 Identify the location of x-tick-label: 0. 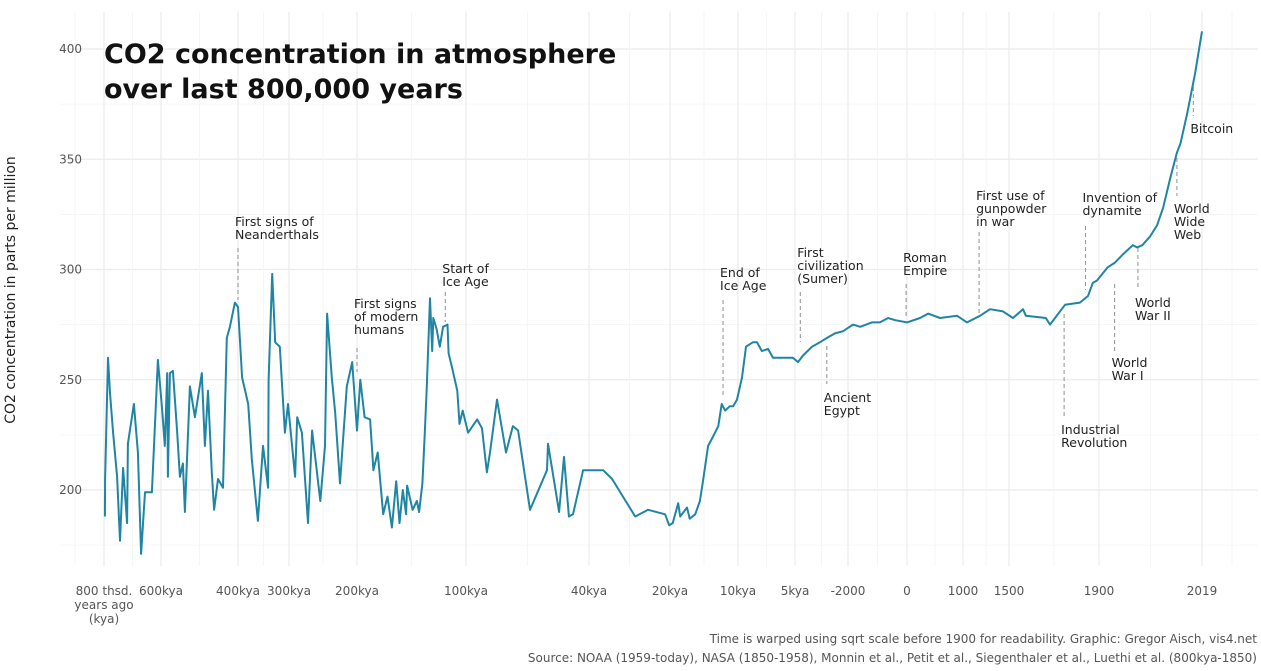
(907, 591).